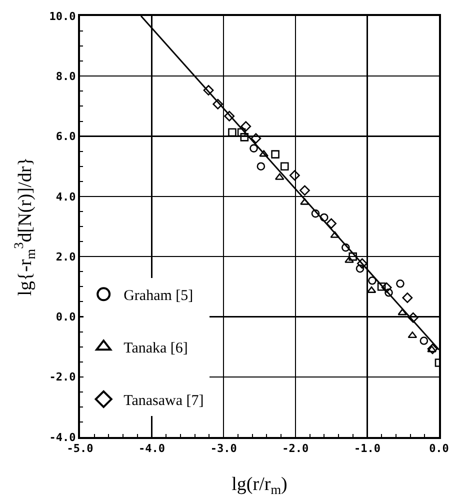 The width and height of the screenshot is (459, 497). Describe the element at coordinates (66, 76) in the screenshot. I see `y-tick-label: 8.0` at that location.